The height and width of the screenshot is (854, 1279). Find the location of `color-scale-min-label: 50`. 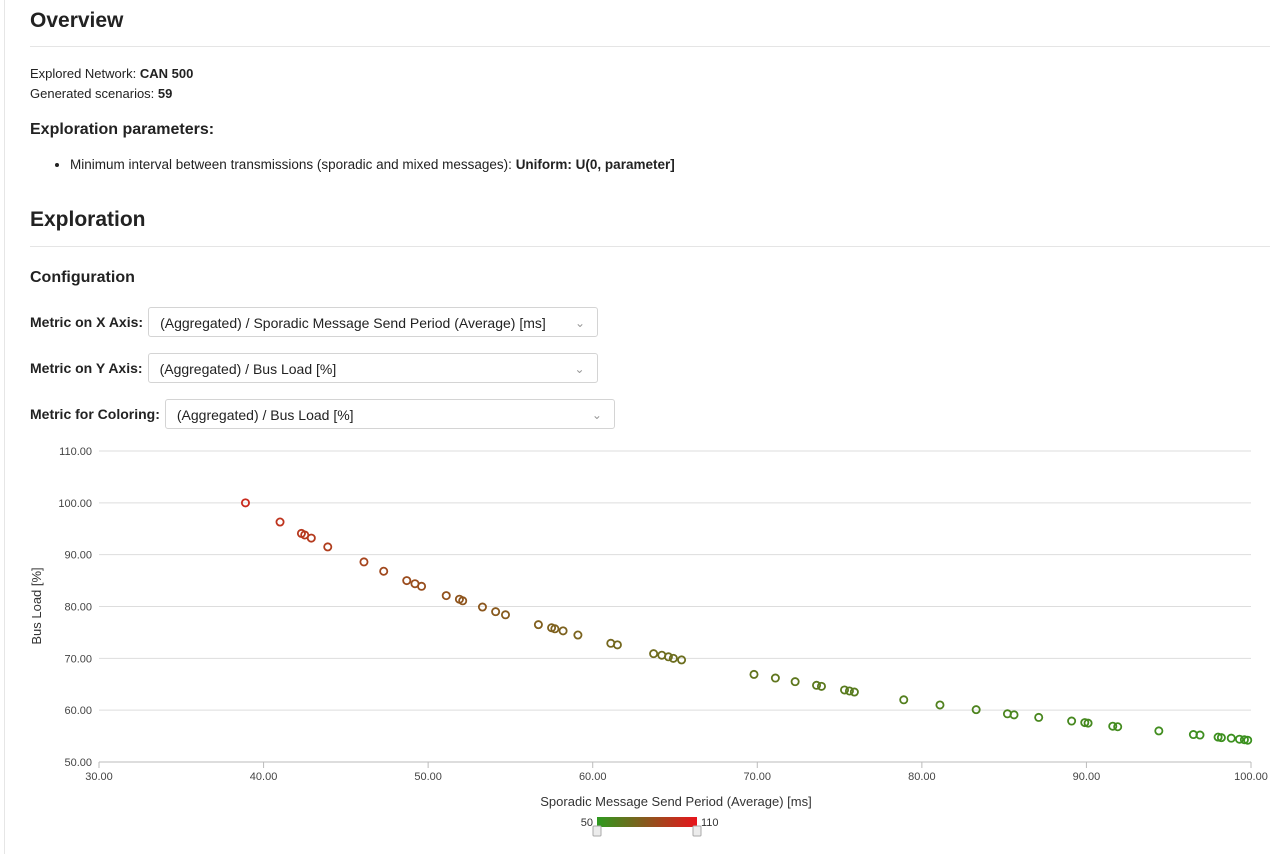

color-scale-min-label: 50 is located at coordinates (587, 823).